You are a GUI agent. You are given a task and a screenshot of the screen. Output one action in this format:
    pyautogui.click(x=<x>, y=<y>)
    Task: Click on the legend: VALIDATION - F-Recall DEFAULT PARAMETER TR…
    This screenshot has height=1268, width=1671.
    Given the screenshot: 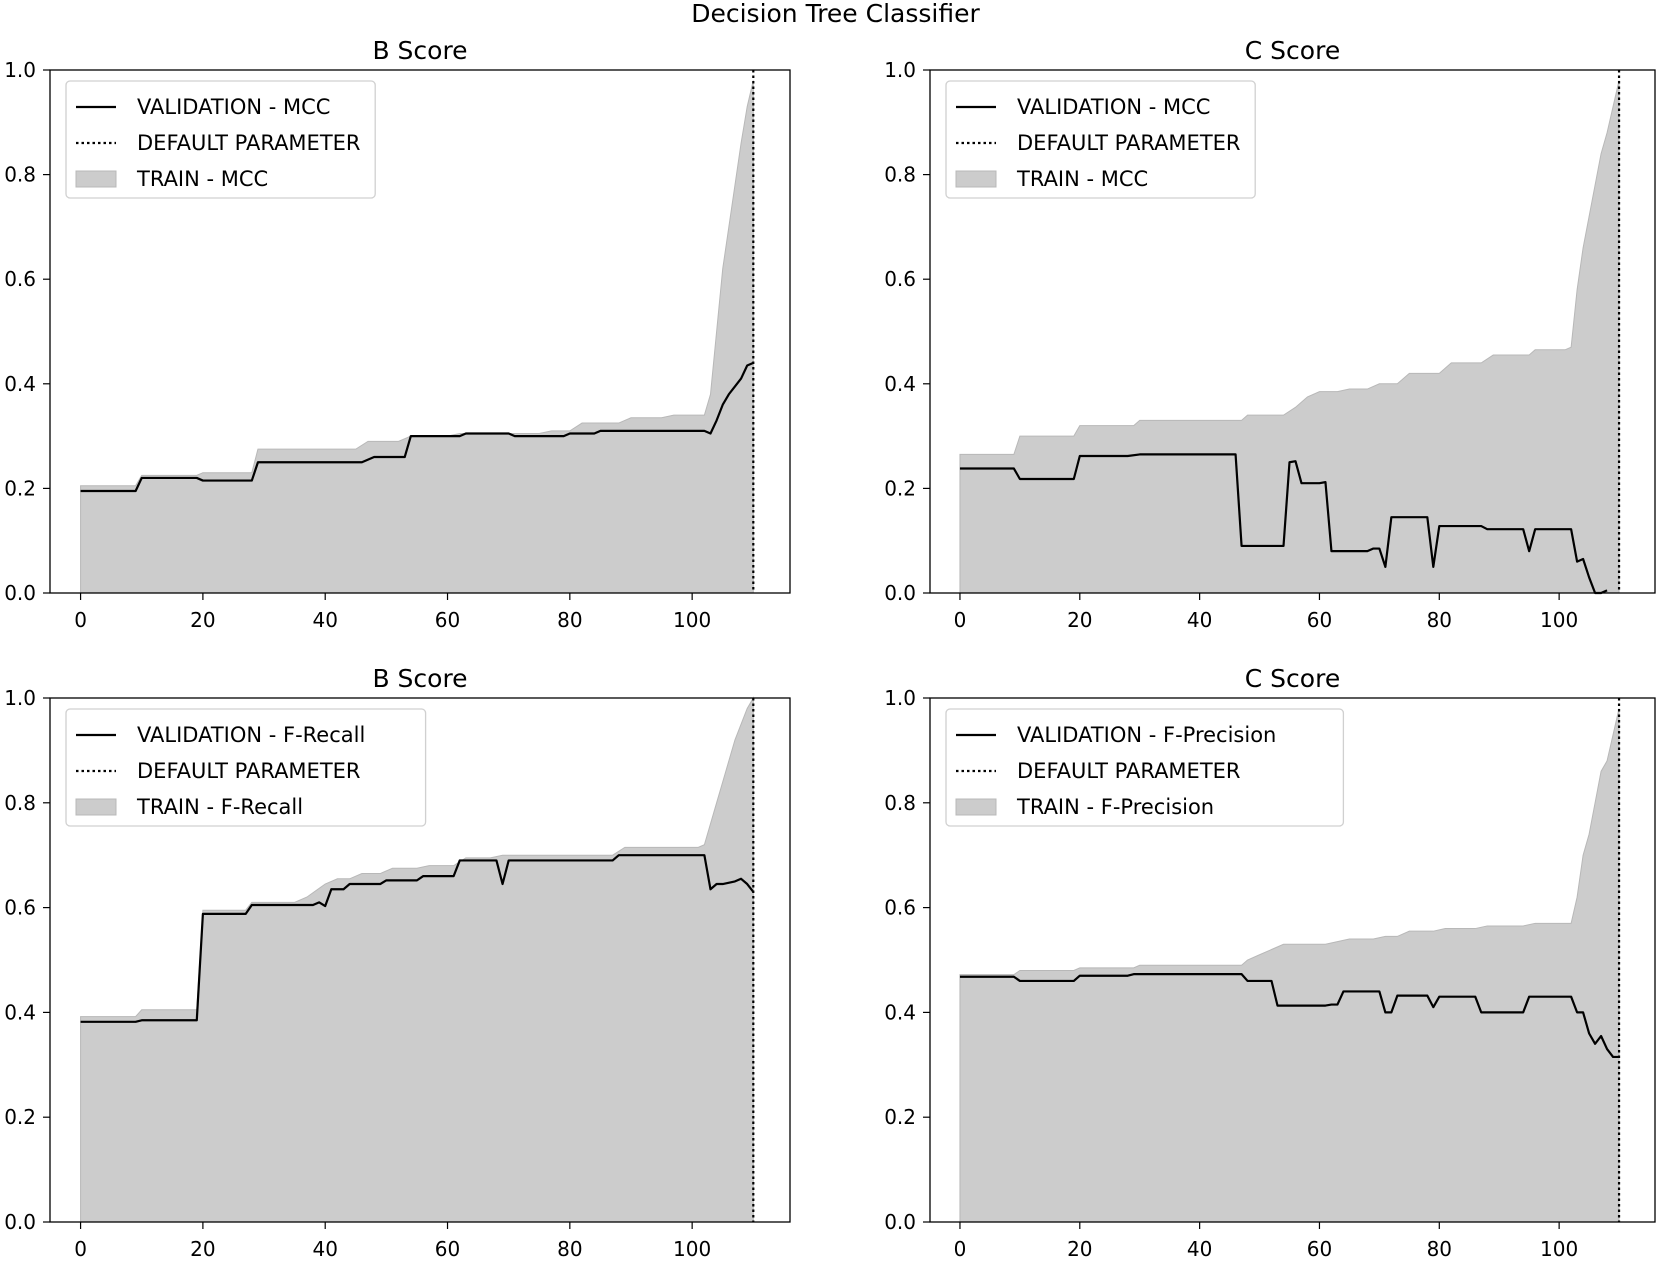 What is the action you would take?
    pyautogui.click(x=246, y=767)
    